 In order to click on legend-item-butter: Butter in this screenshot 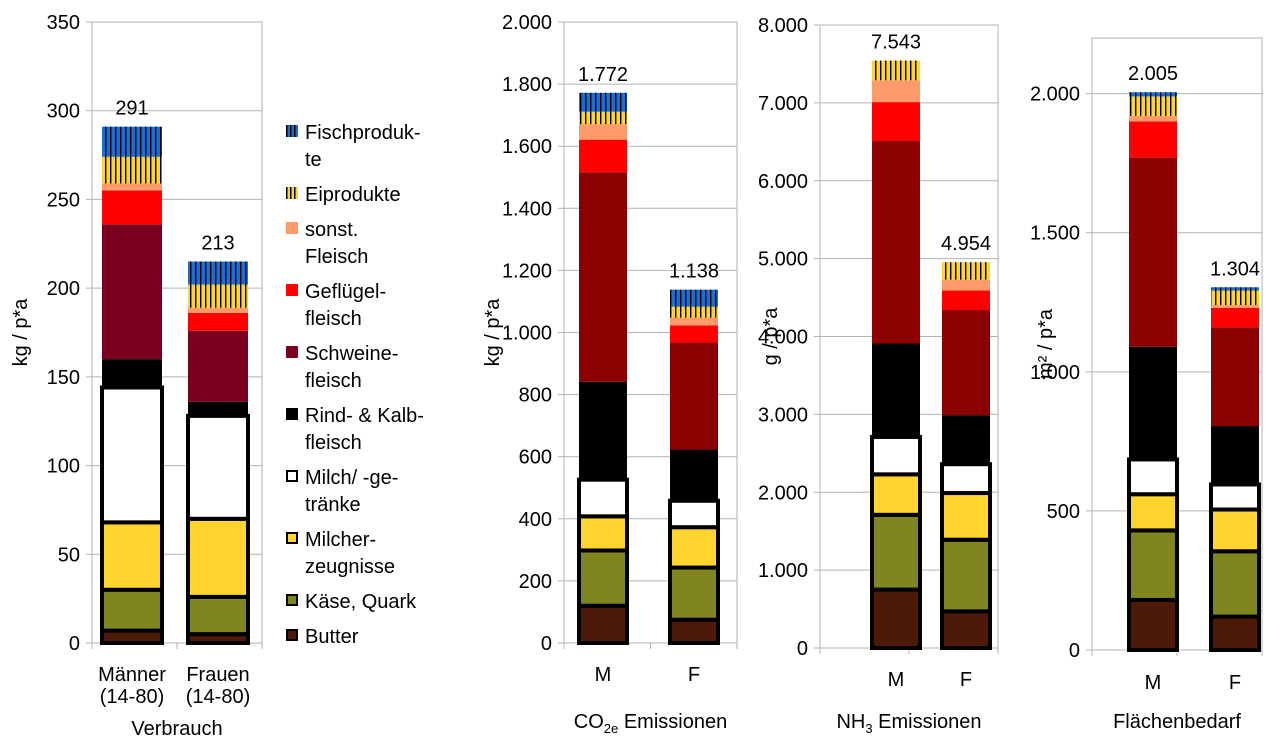, I will do `click(380, 637)`.